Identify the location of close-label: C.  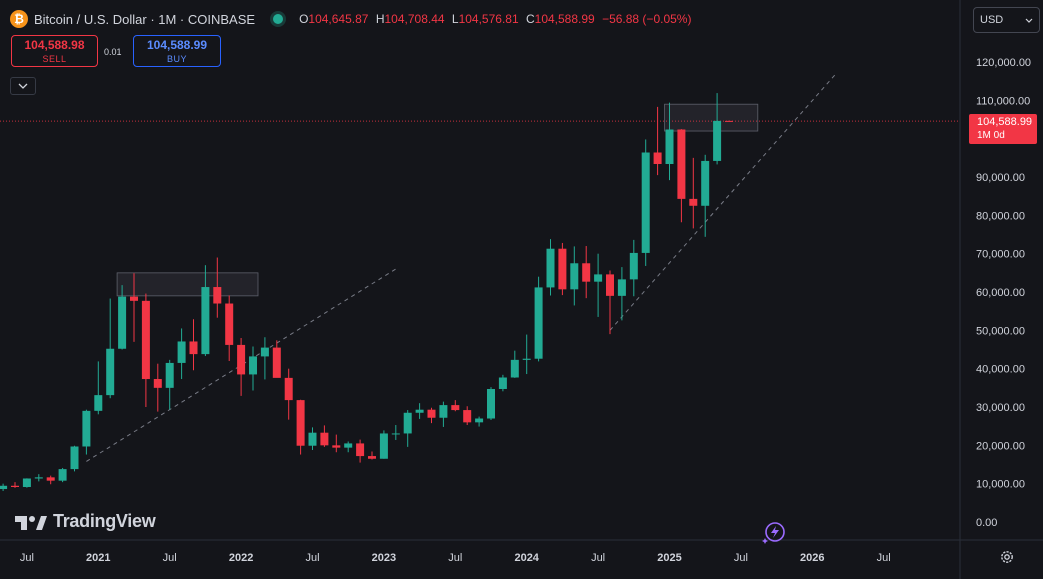
(530, 19).